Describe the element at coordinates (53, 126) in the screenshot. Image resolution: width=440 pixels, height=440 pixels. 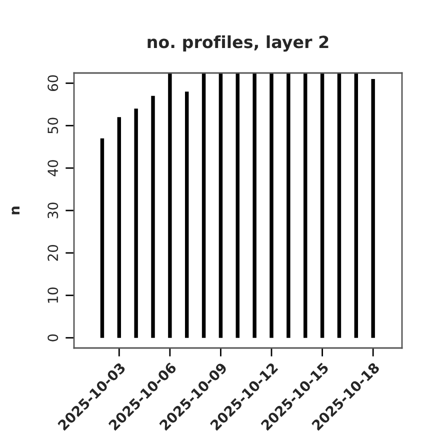
I see `y-tick-label: 50` at that location.